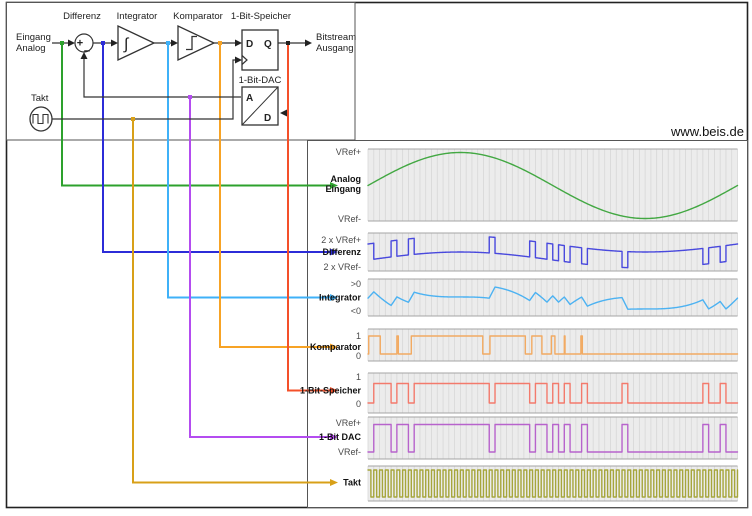  What do you see at coordinates (238, 43) in the screenshot?
I see `arrowhead-into-ff` at bounding box center [238, 43].